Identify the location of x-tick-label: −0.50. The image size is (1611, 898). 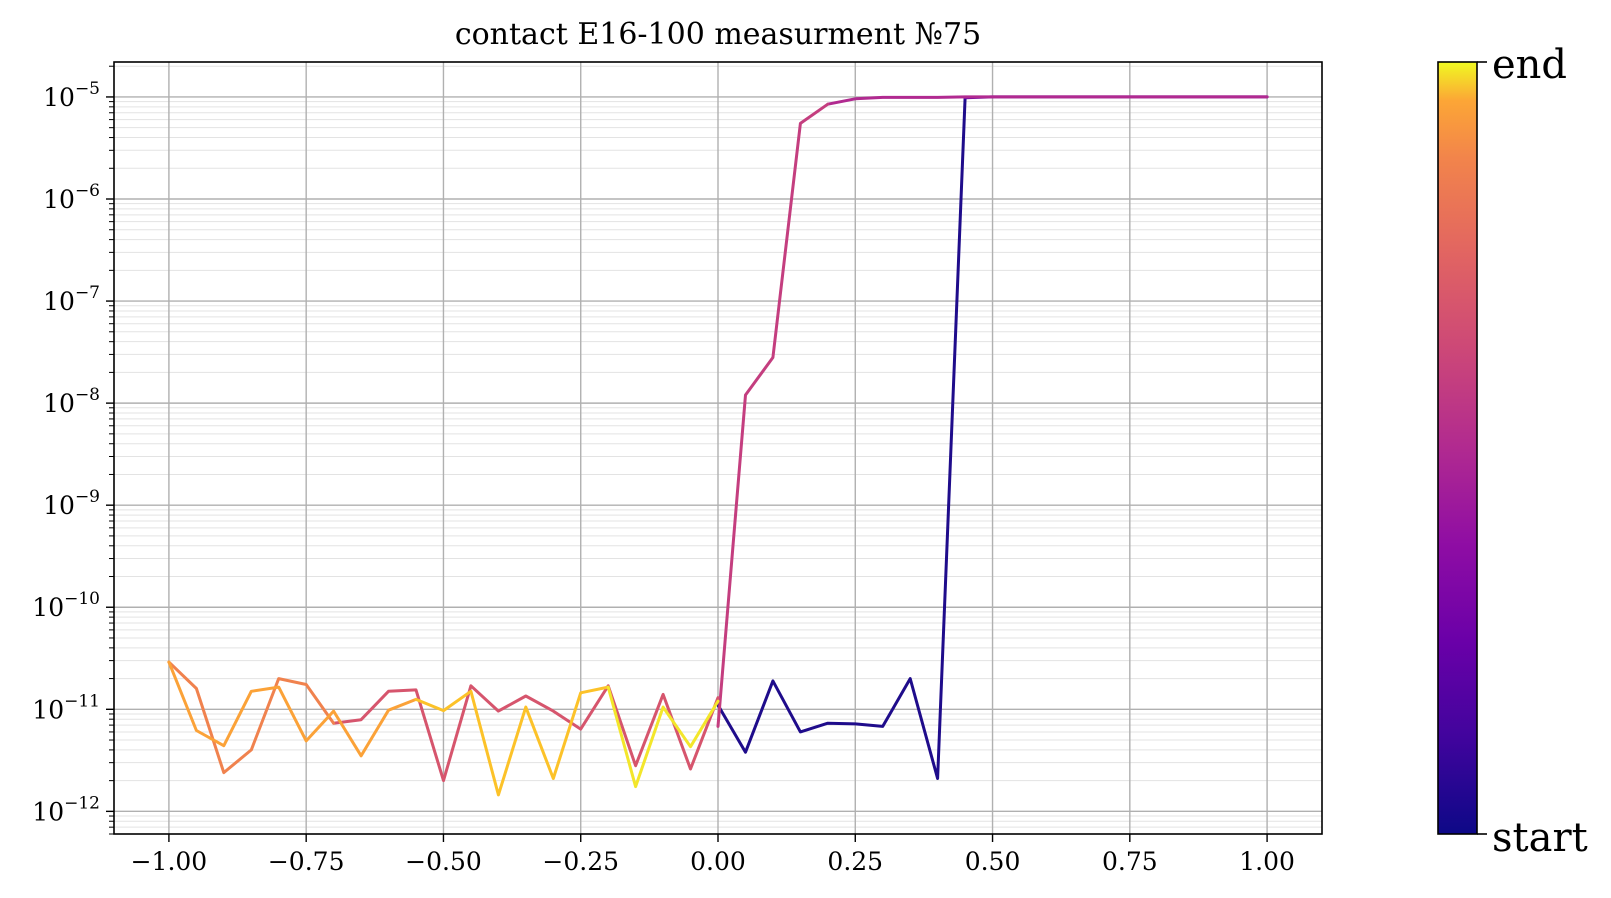
(443, 861).